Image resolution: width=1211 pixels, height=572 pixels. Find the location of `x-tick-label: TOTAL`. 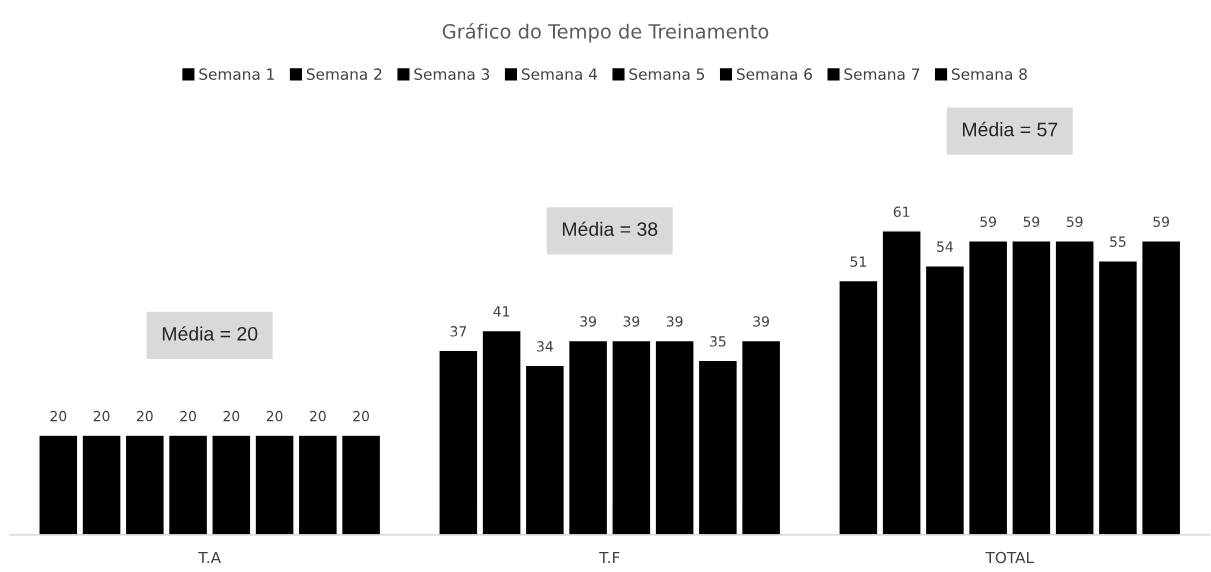

x-tick-label: TOTAL is located at coordinates (1009, 557).